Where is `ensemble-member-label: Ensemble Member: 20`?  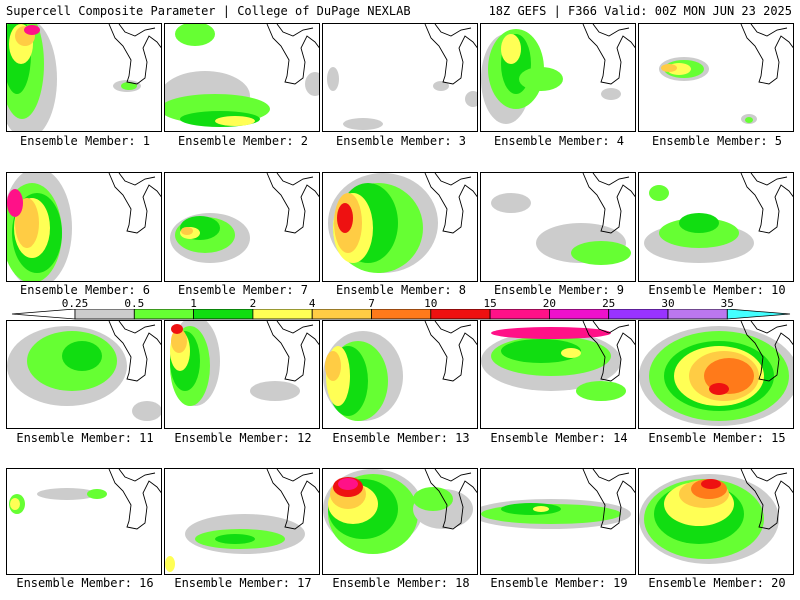 ensemble-member-label: Ensemble Member: 20 is located at coordinates (717, 583).